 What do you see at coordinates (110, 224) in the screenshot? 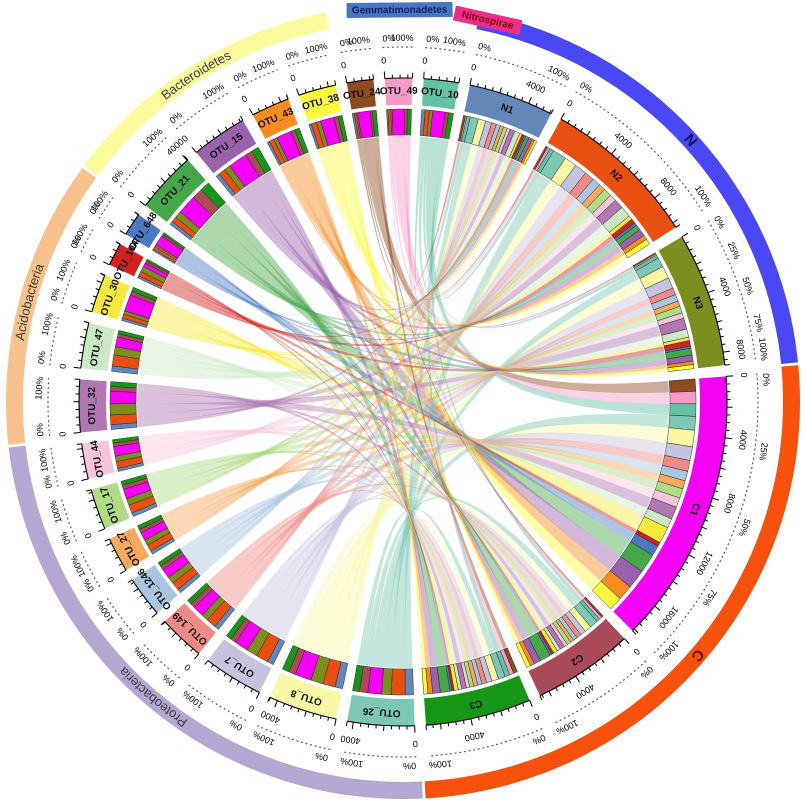
I see `axis-value-OTU_648-0: 0` at bounding box center [110, 224].